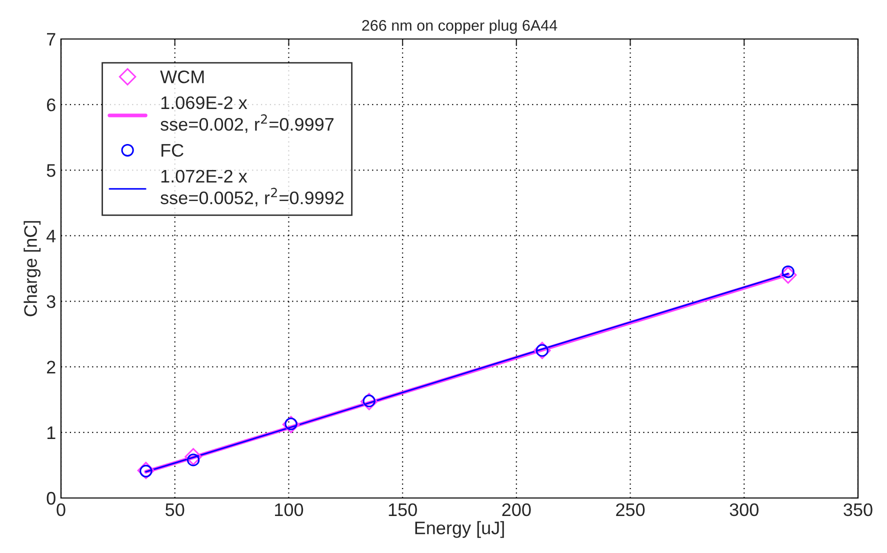  I want to click on y-tick-label: 1, so click(51, 432).